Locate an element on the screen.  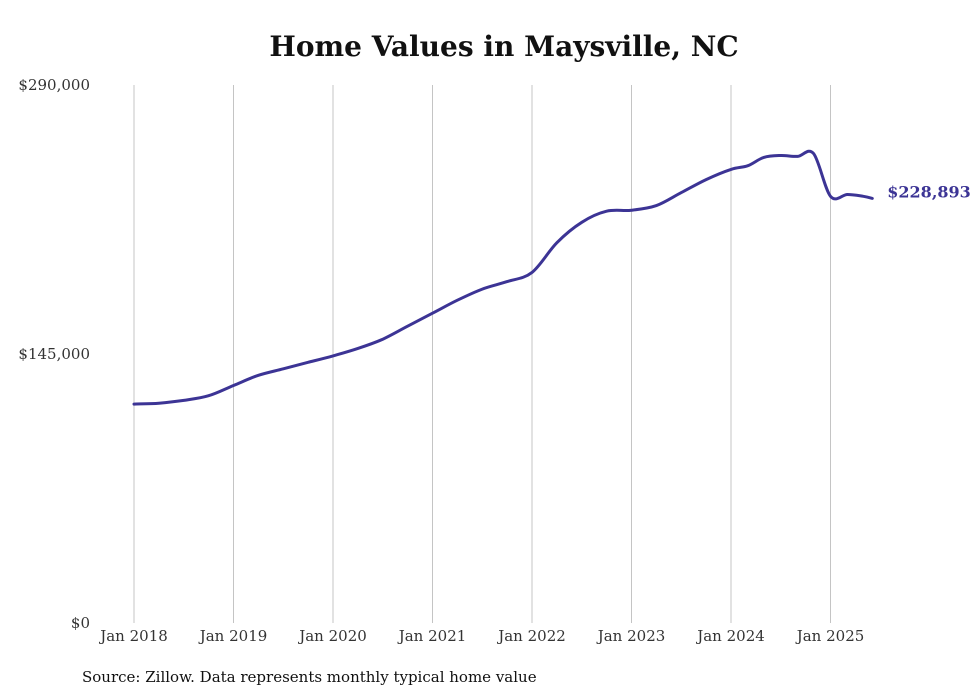
y-tick-label: $145,000 is located at coordinates (54, 354).